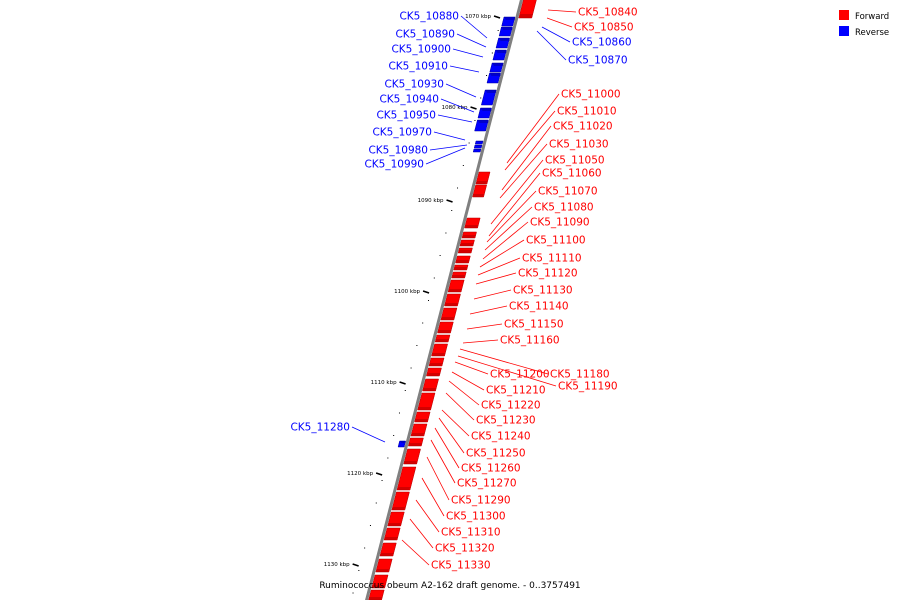  Describe the element at coordinates (587, 112) in the screenshot. I see `gene-label: CK5_11010` at that location.